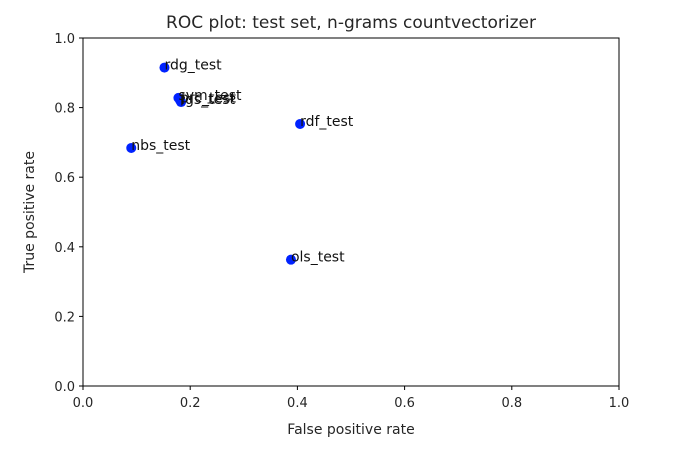 Image resolution: width=684 pixels, height=458 pixels. I want to click on data-label-rdg_test: rdg_test, so click(193, 66).